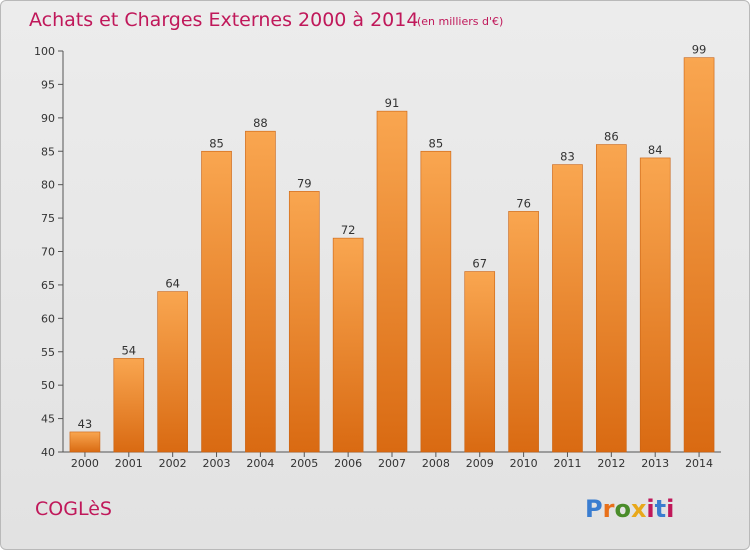 The image size is (750, 550). Describe the element at coordinates (392, 463) in the screenshot. I see `x-tick-label: 2007` at that location.